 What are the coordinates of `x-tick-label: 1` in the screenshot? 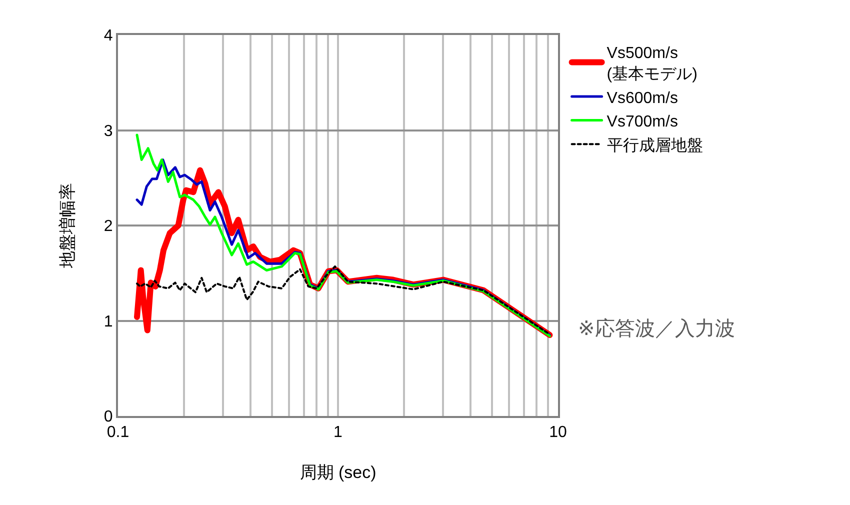 It's located at (338, 433).